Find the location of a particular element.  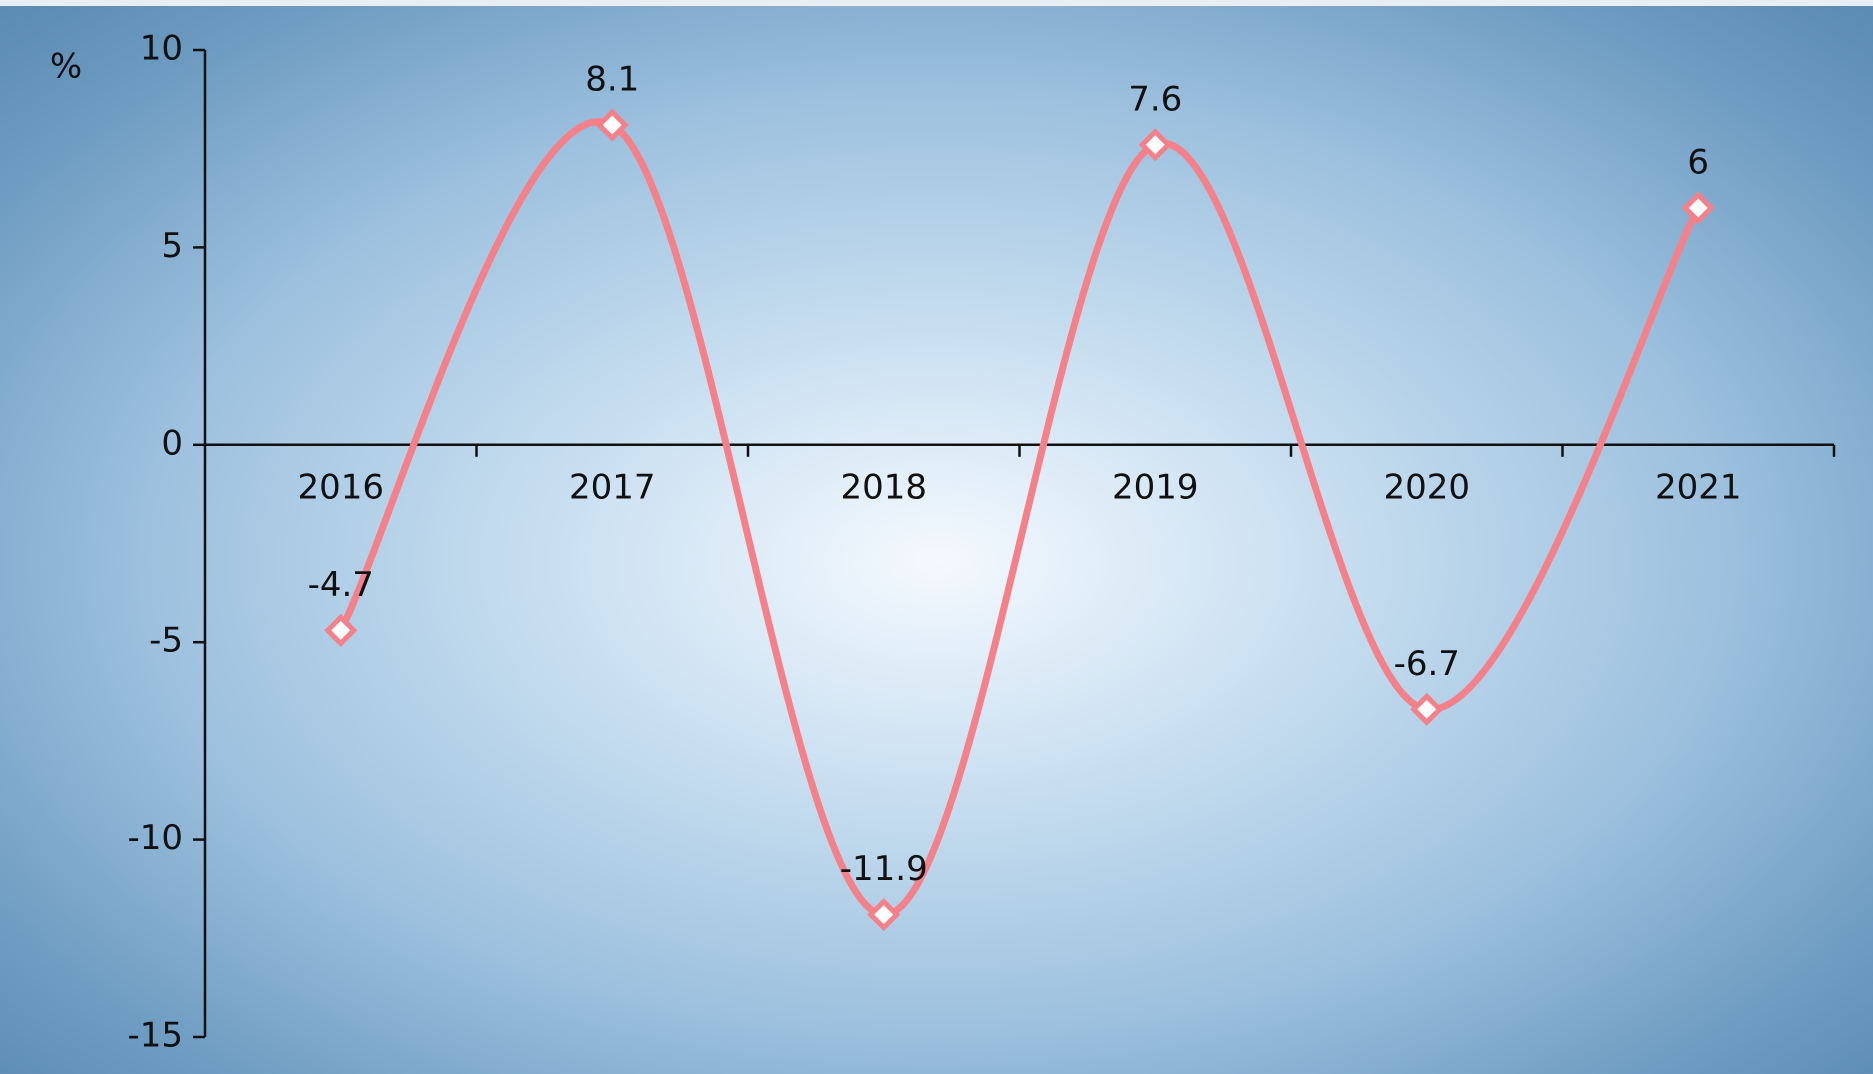

x-tick-label: 2020 is located at coordinates (1426, 487).